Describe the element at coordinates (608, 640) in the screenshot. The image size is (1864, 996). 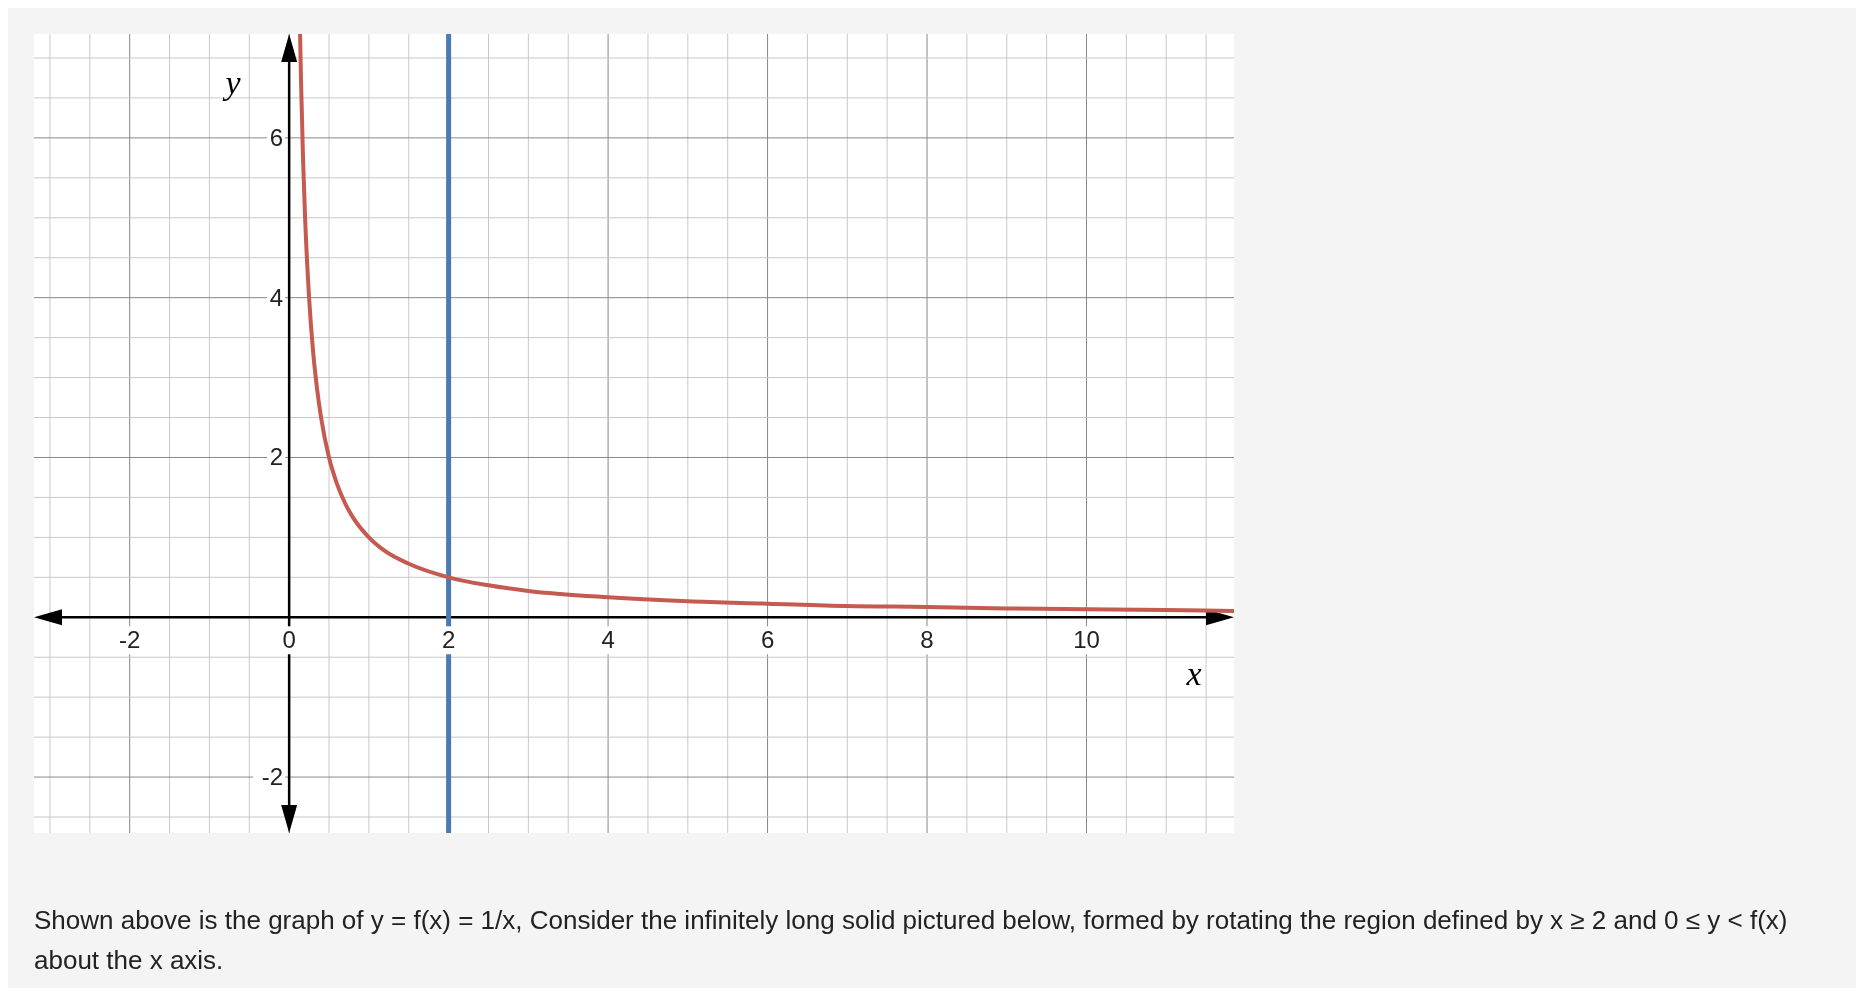
I see `x-tick-label: 4` at that location.